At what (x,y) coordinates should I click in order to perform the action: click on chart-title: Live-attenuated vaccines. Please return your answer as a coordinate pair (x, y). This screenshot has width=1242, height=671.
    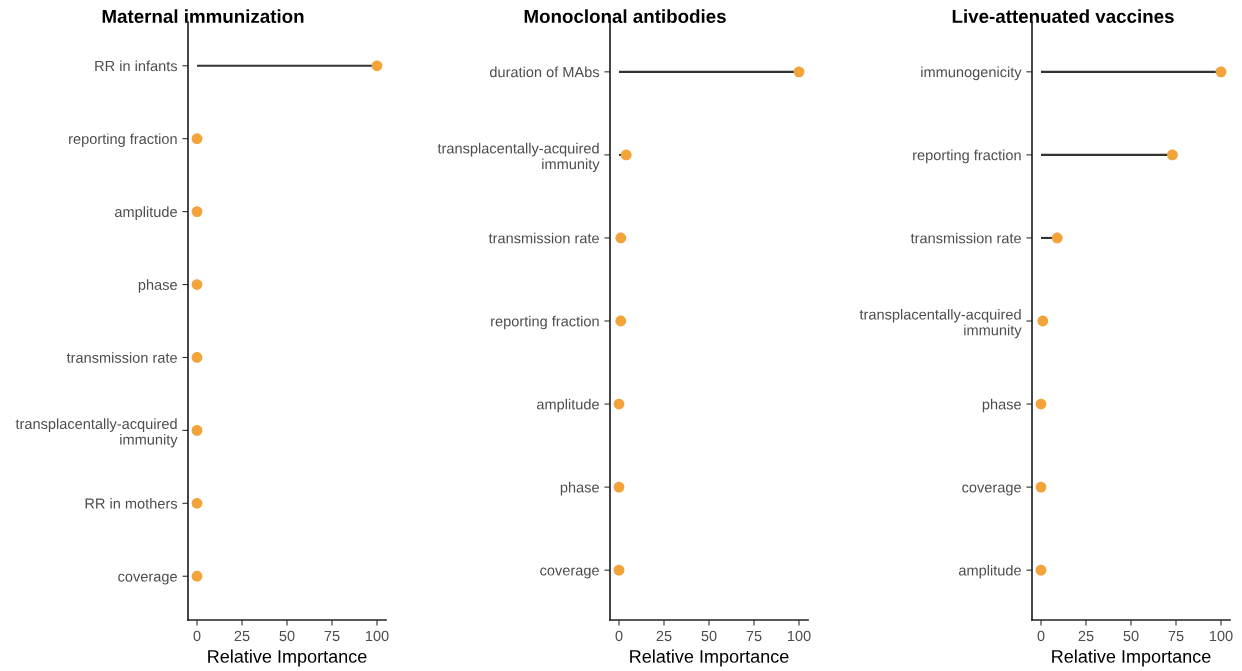
    Looking at the image, I should click on (1063, 16).